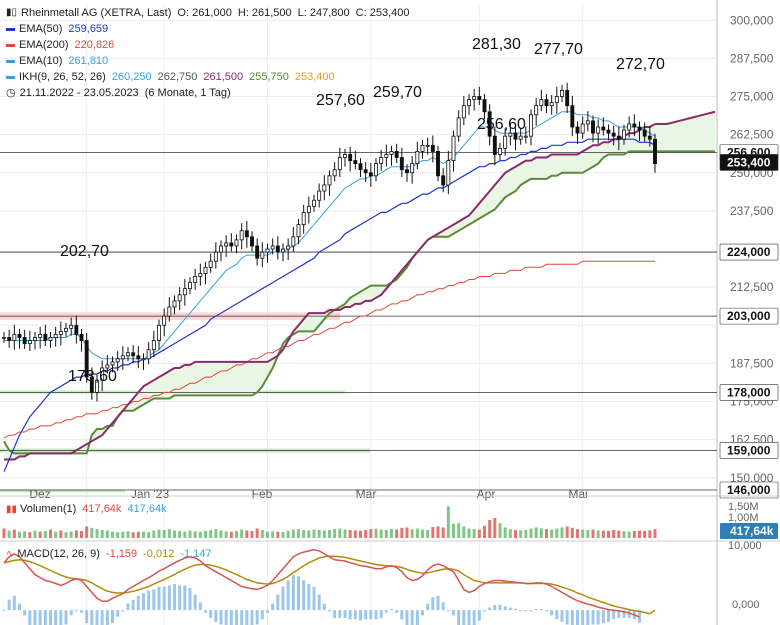  I want to click on ohlc-high: H: 261,500, so click(264, 13).